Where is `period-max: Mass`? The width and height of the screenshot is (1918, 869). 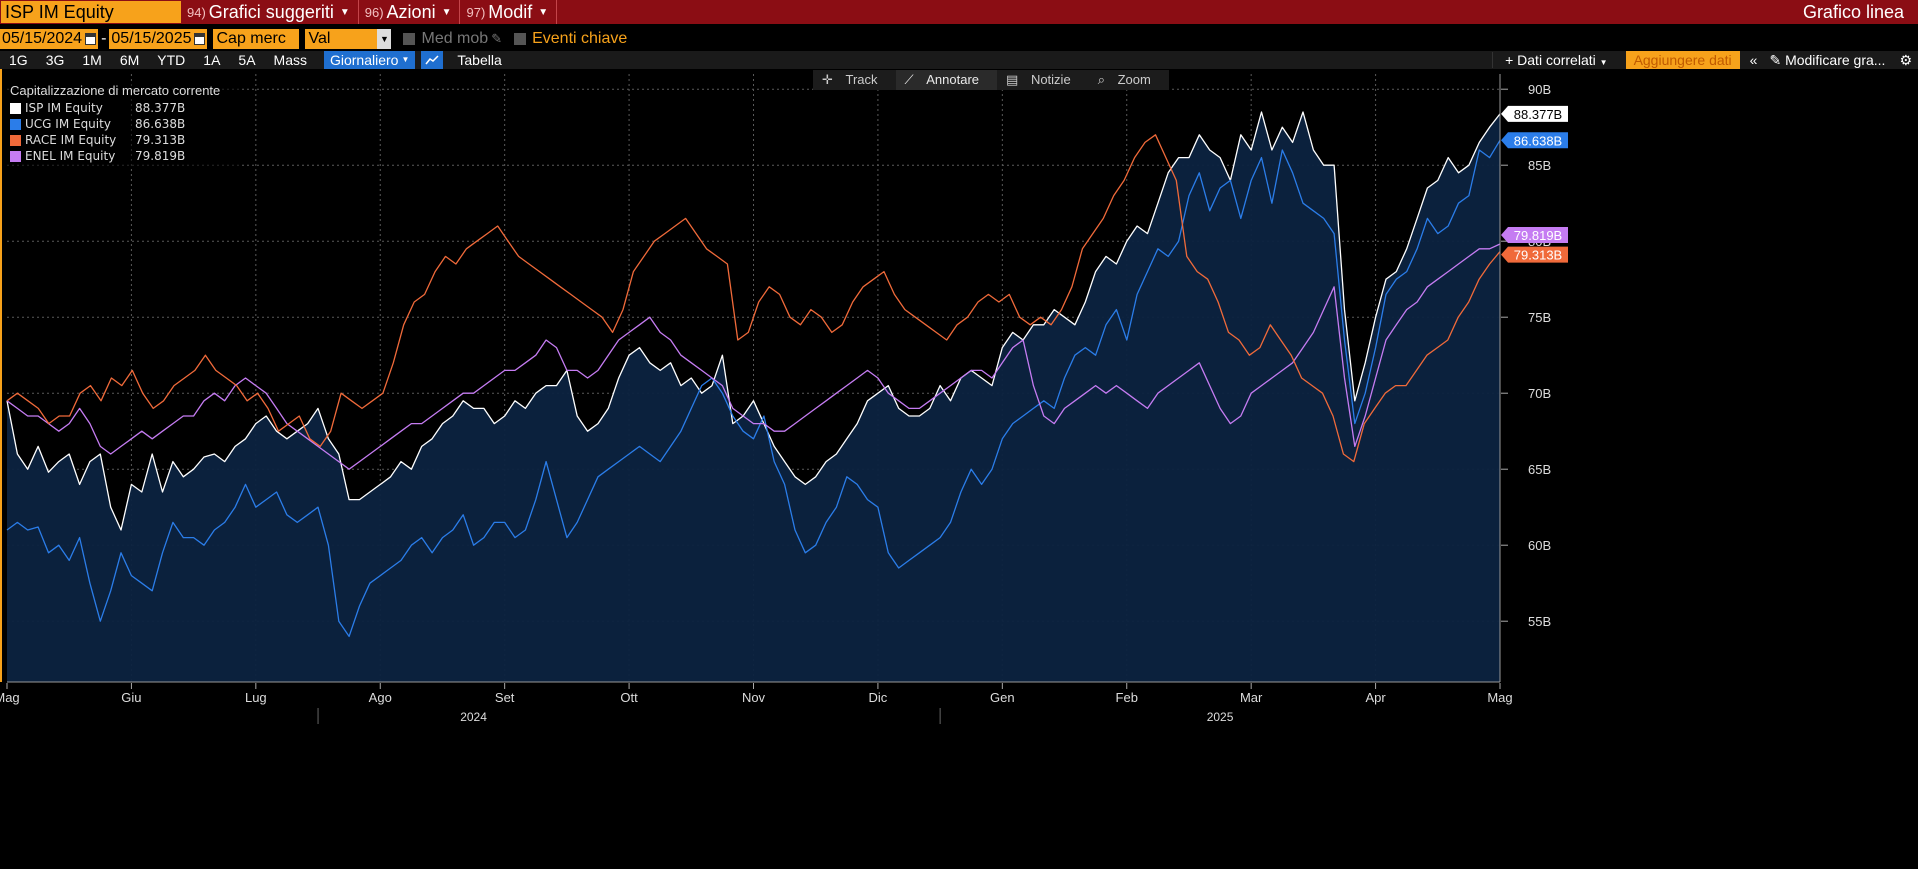 period-max: Mass is located at coordinates (290, 60).